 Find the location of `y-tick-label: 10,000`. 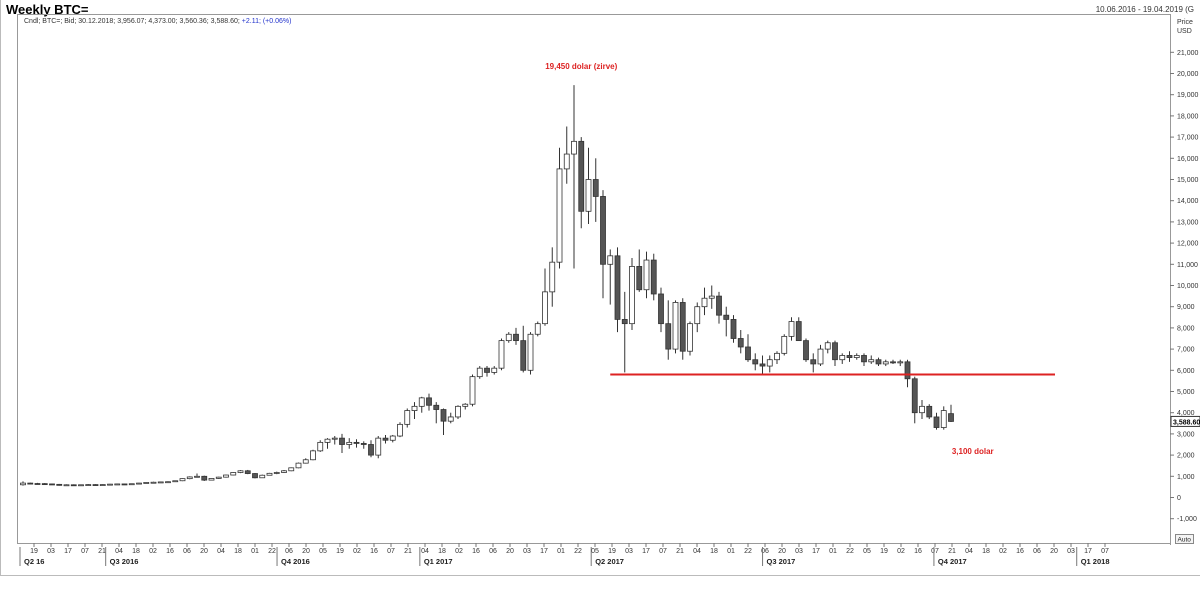

y-tick-label: 10,000 is located at coordinates (1188, 286).